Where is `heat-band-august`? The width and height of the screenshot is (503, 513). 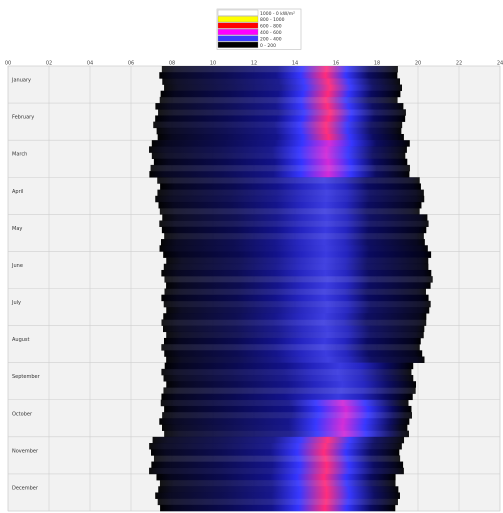
heat-band-august is located at coordinates (293, 344).